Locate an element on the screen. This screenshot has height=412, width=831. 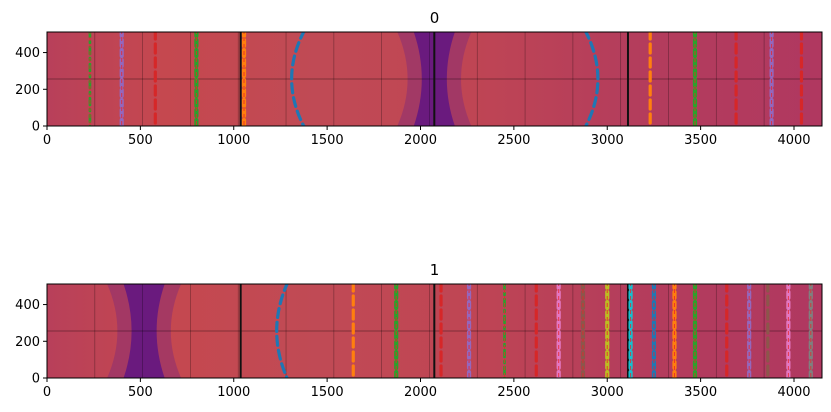
panel-title: 1 is located at coordinates (435, 270).